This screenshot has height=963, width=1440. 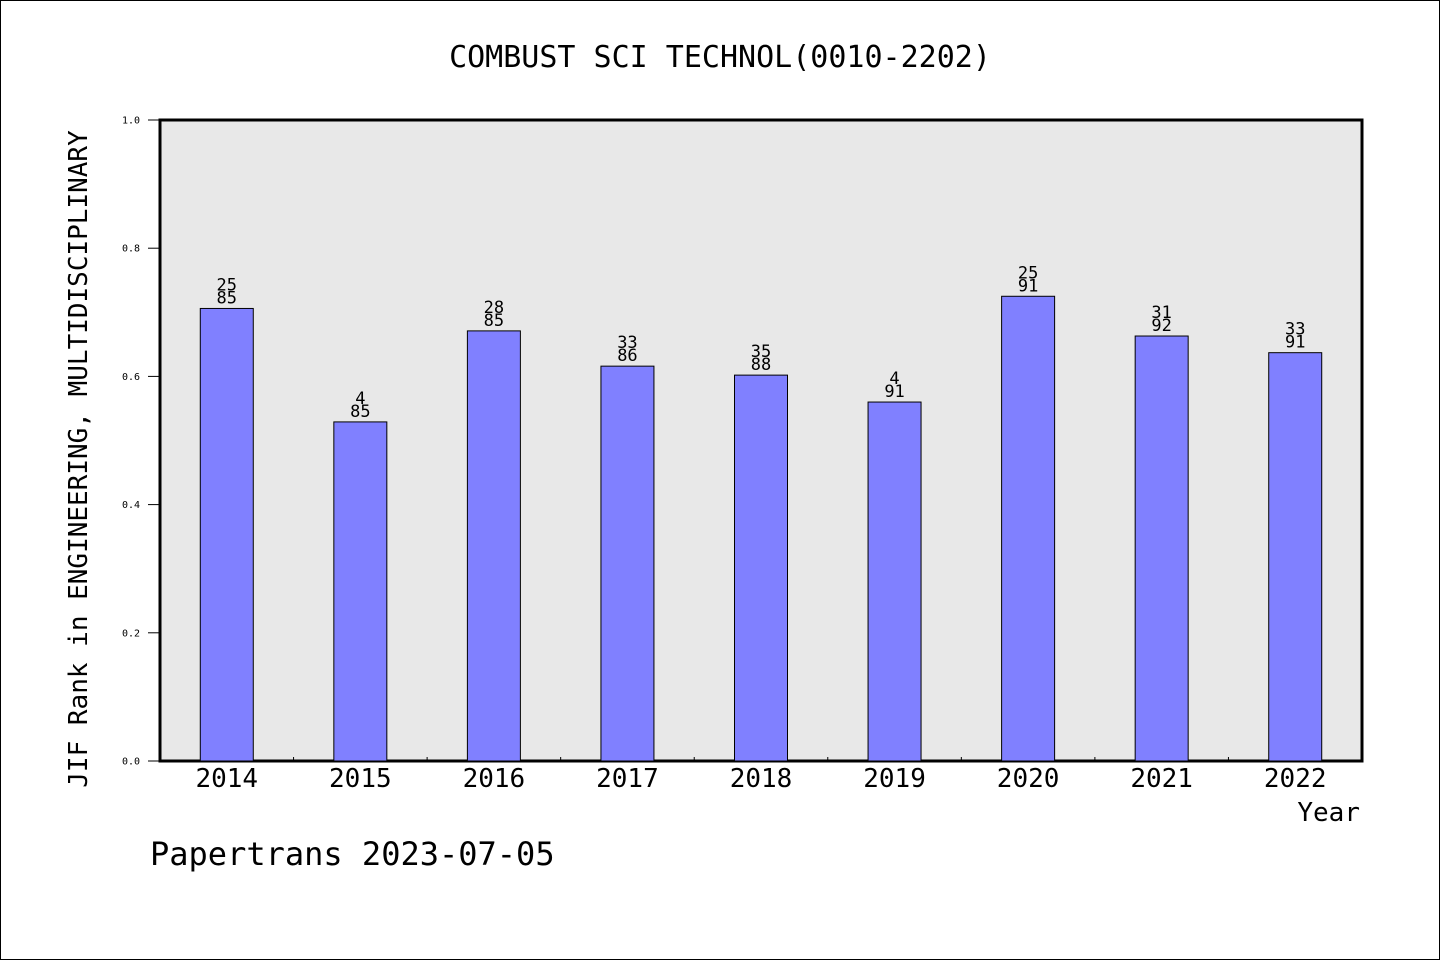 I want to click on x-tick-label: 2014, so click(x=226, y=779).